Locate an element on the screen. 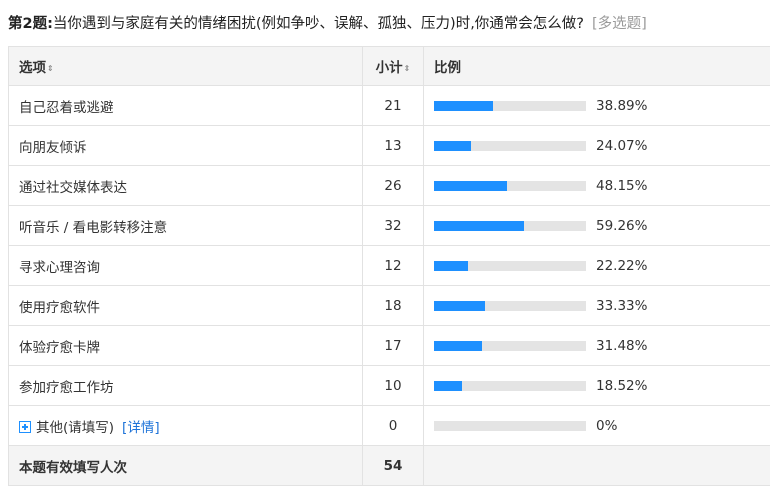 This screenshot has height=486, width=770. column-header-count-label: 小计 is located at coordinates (389, 68).